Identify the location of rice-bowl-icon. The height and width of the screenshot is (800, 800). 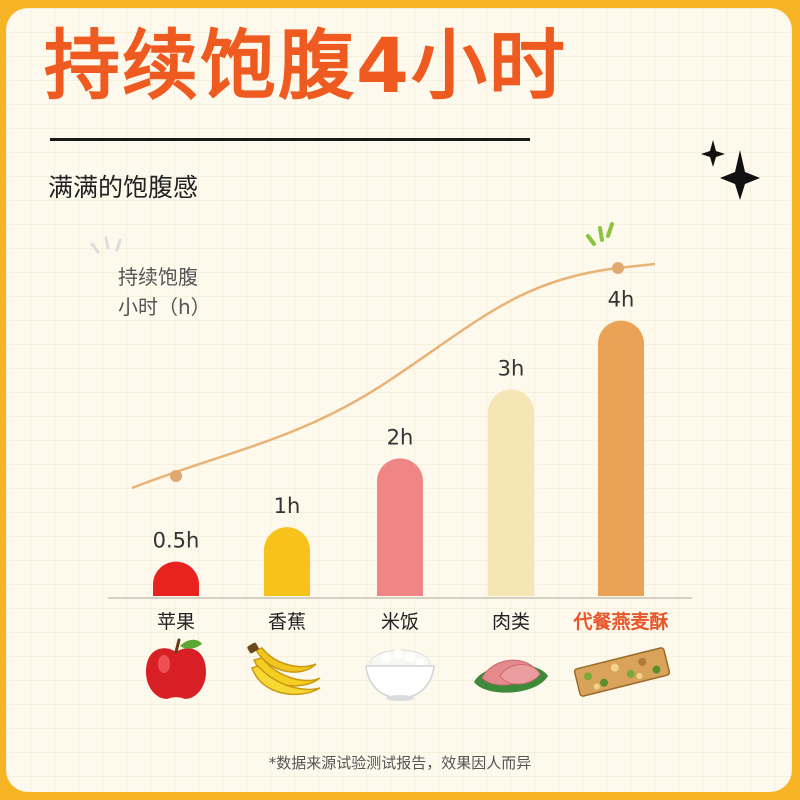
(400, 675).